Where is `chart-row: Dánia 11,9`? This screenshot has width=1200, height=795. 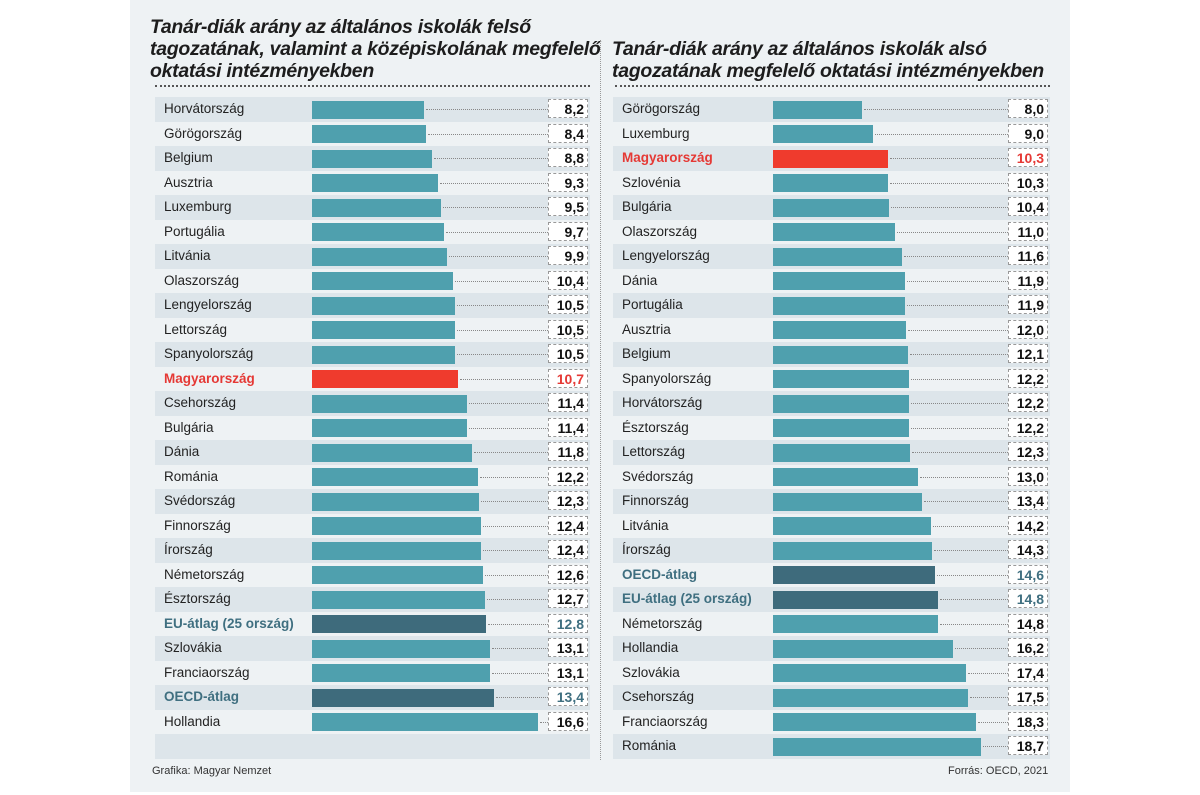 chart-row: Dánia 11,9 is located at coordinates (831, 281).